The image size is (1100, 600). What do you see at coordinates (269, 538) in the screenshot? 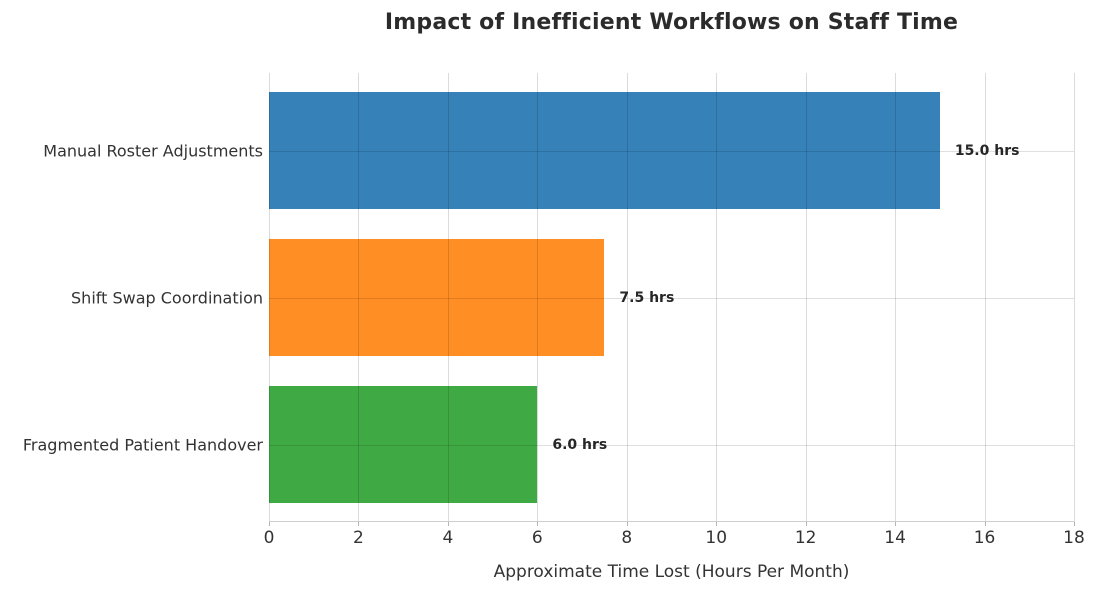
I see `x-tick-label: 0` at bounding box center [269, 538].